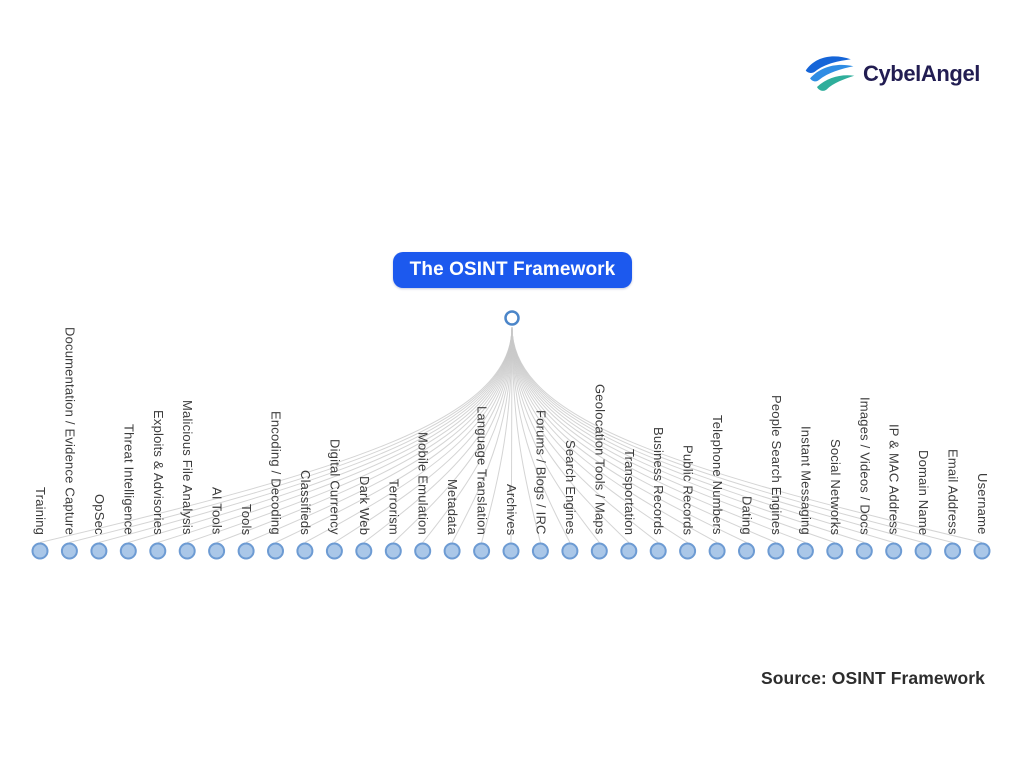 The width and height of the screenshot is (1024, 768). What do you see at coordinates (806, 480) in the screenshot?
I see `node-label: Instant Messaging` at bounding box center [806, 480].